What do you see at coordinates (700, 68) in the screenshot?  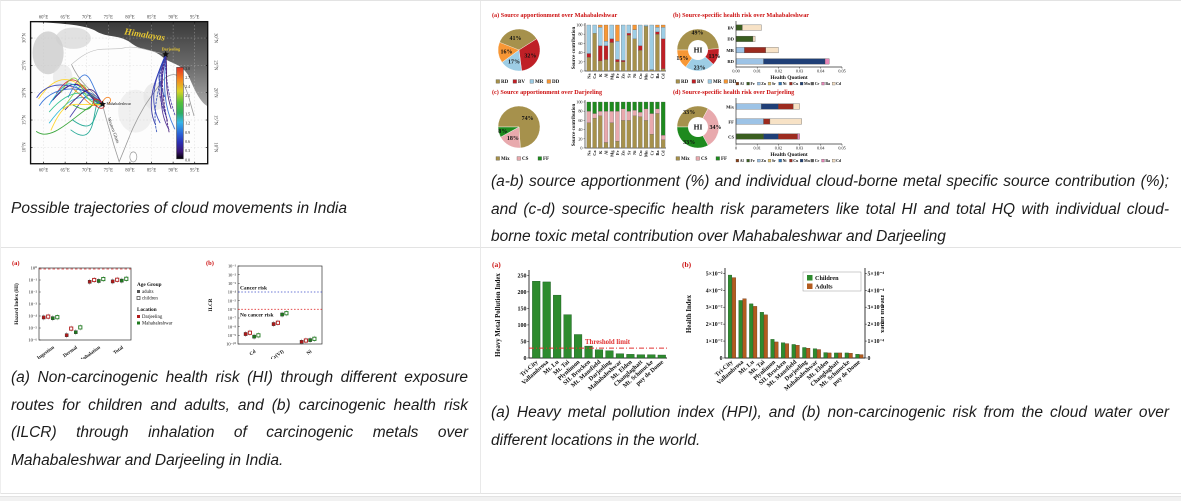 I see `svg-text: 23%` at bounding box center [700, 68].